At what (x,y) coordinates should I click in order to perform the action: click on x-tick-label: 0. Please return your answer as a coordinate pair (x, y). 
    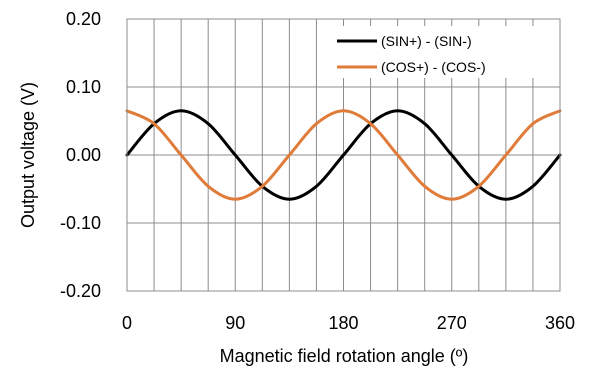
    Looking at the image, I should click on (127, 323).